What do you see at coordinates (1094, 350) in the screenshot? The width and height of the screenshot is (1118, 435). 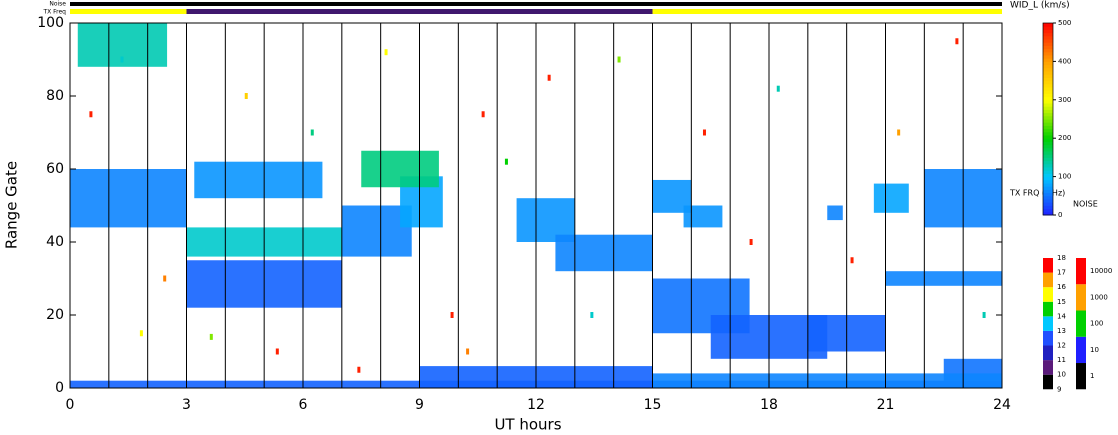 I see `noise-tick-label: 10` at bounding box center [1094, 350].